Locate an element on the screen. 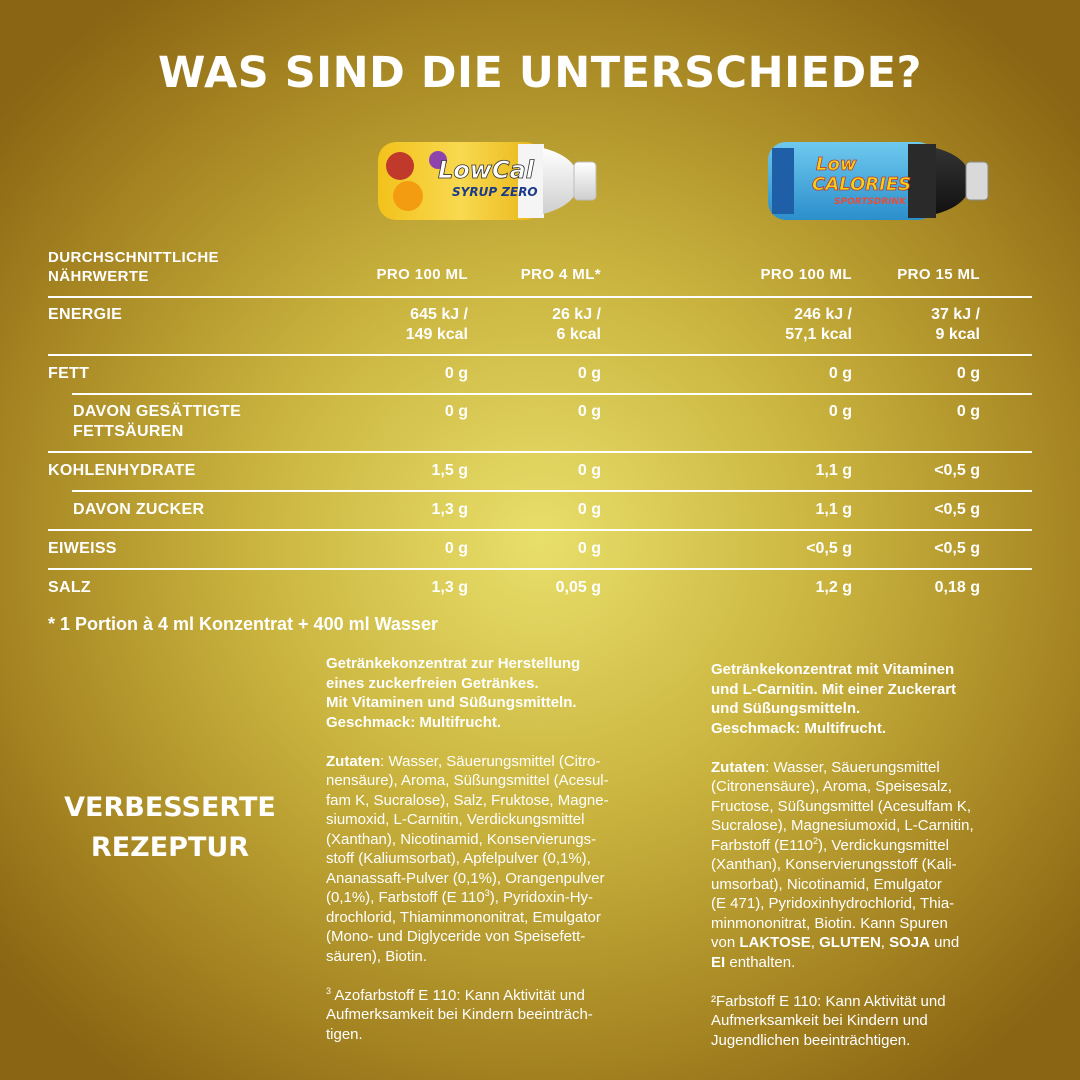 The height and width of the screenshot is (1080, 1080). badge-line2: REZEPTUR is located at coordinates (170, 847).